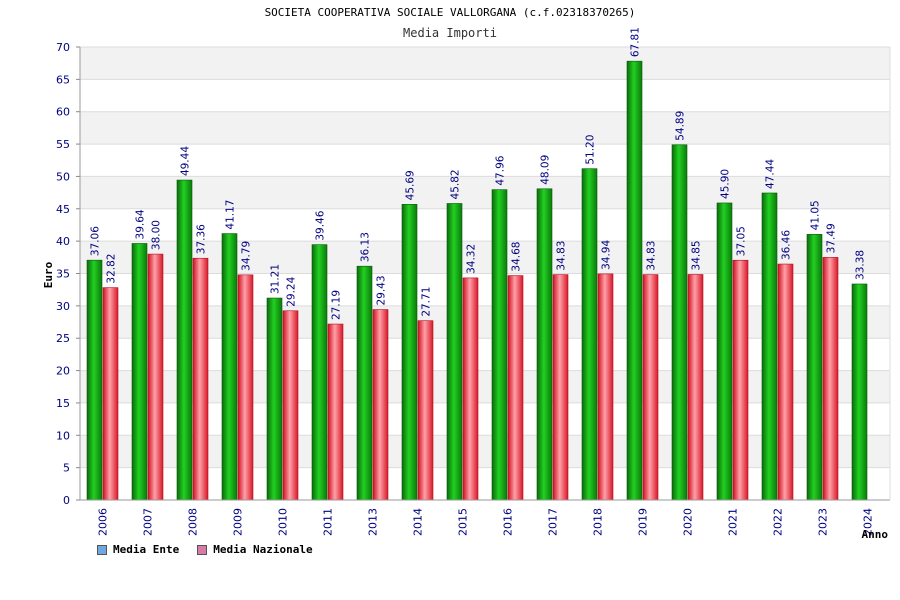  Describe the element at coordinates (63, 144) in the screenshot. I see `y-tick-label: 55` at that location.